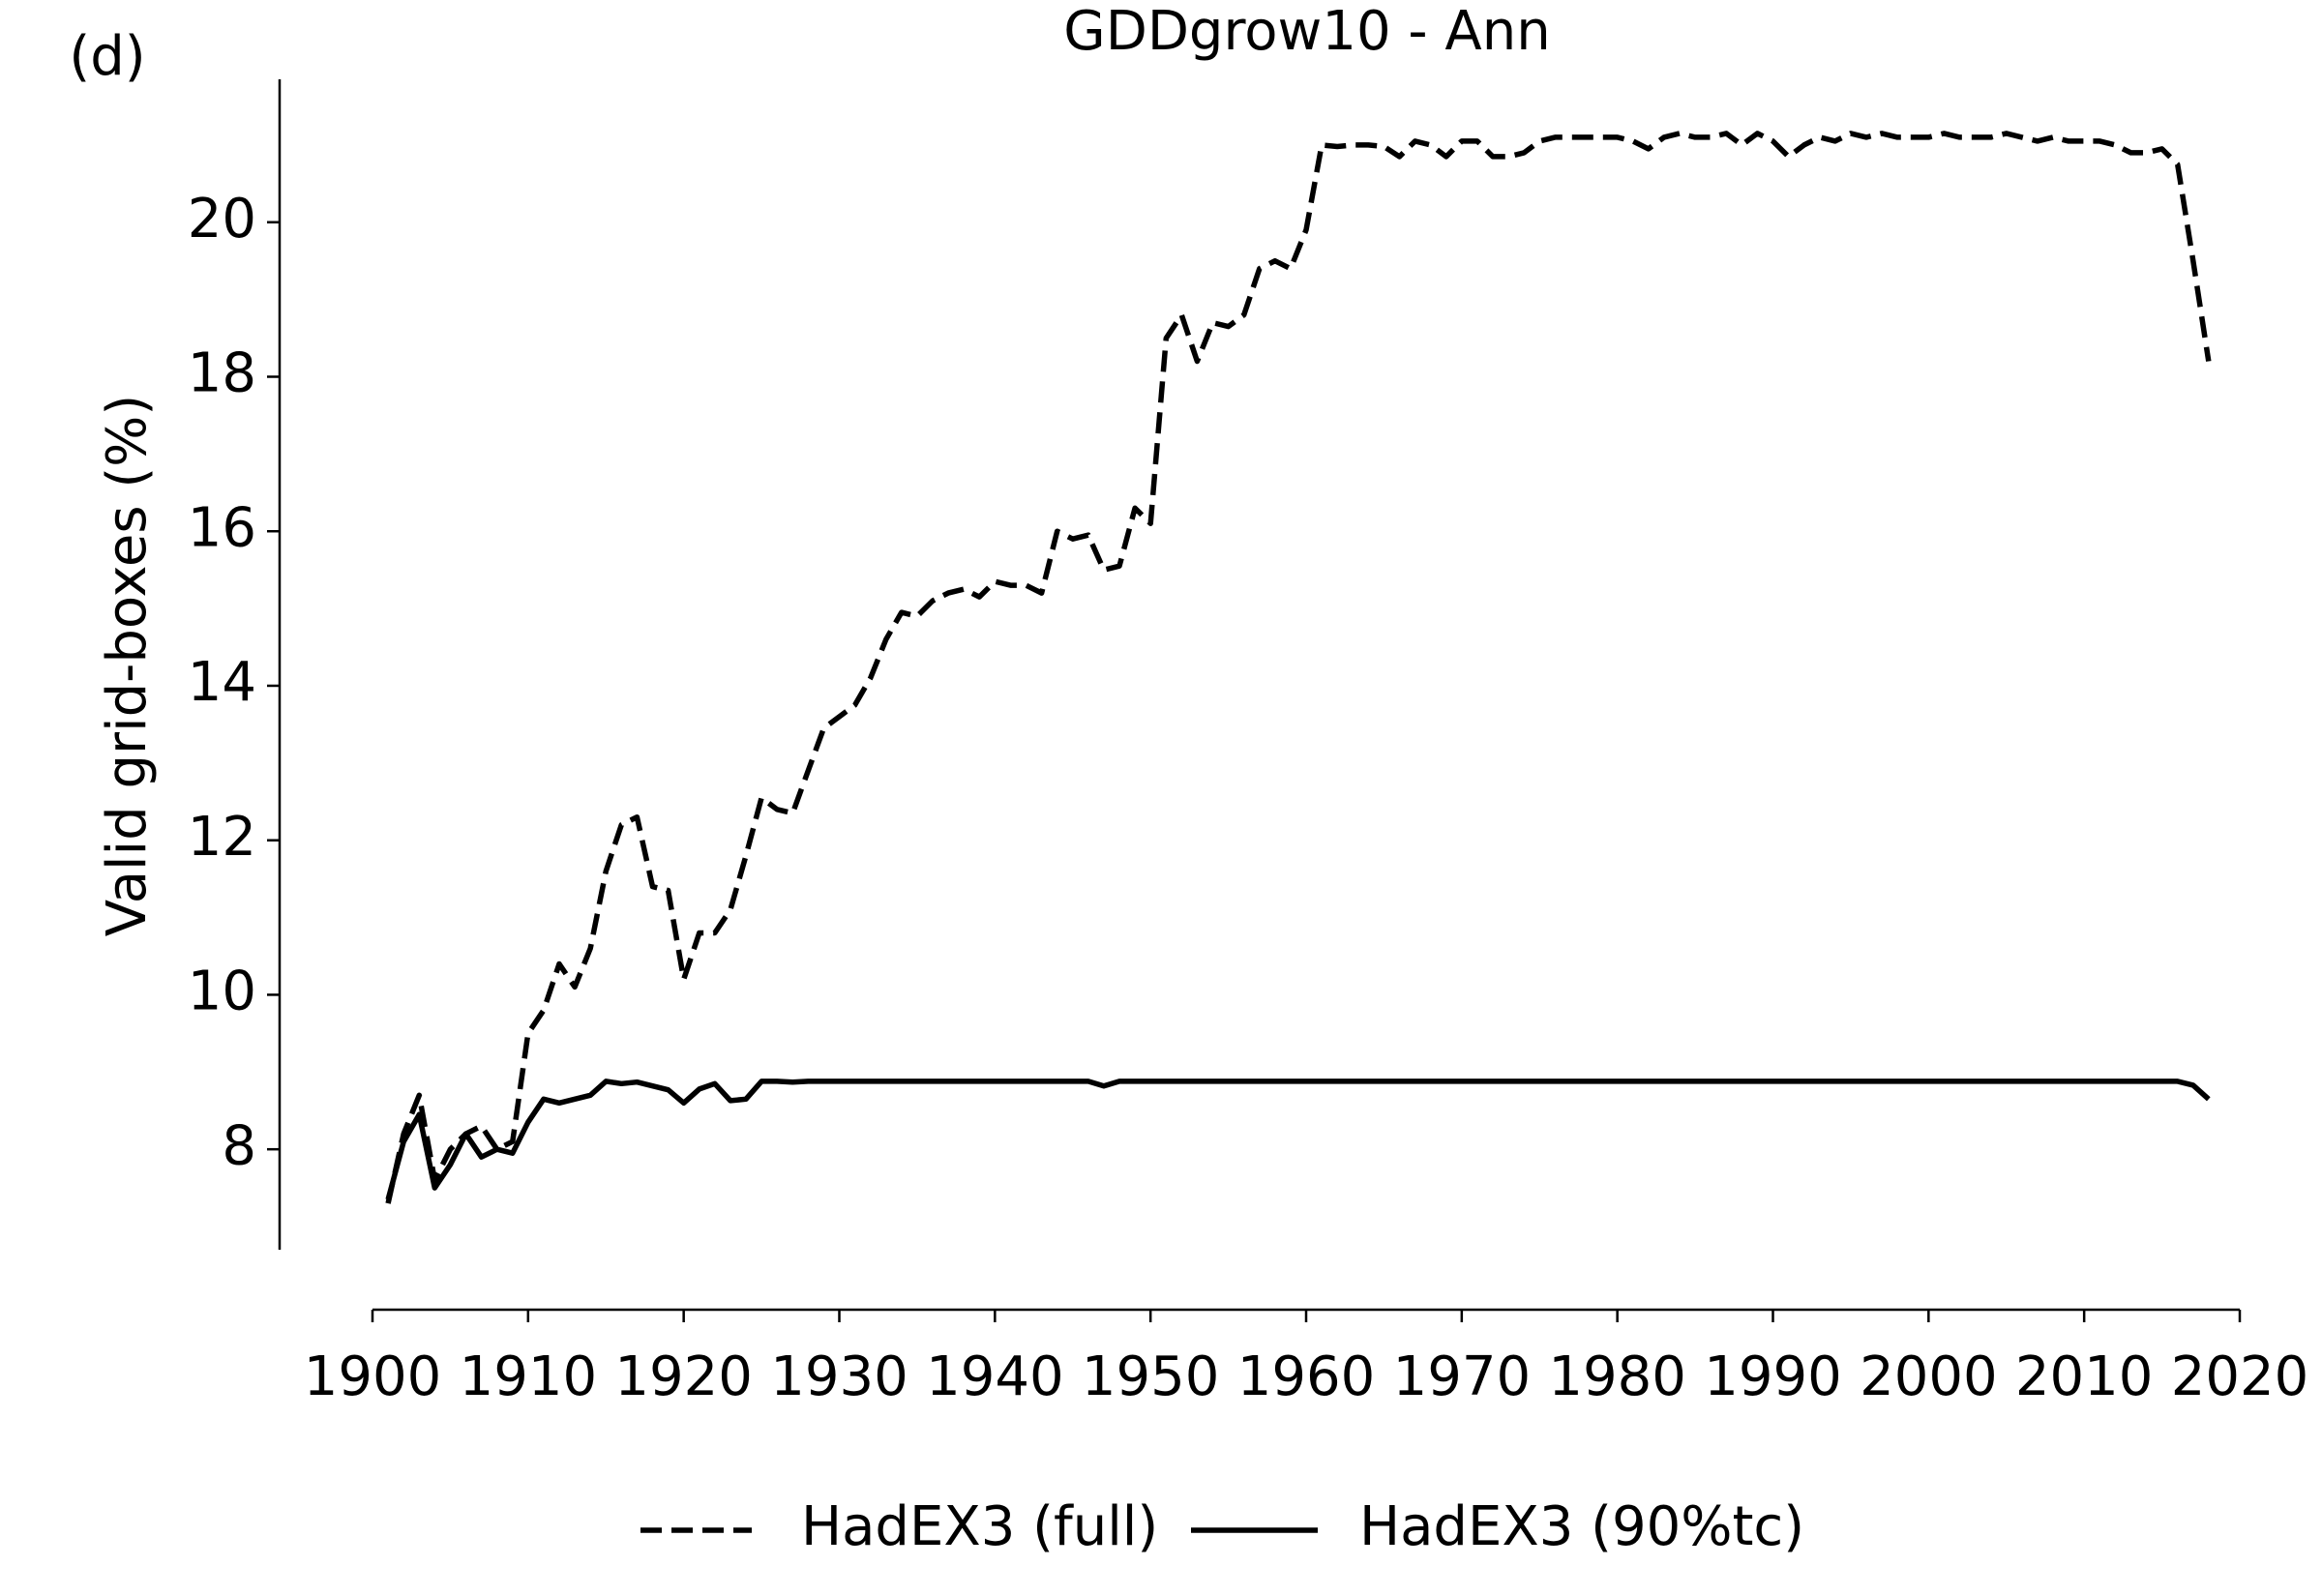 Image resolution: width=2322 pixels, height=1596 pixels. Describe the element at coordinates (239, 1145) in the screenshot. I see `y-tick-label: 8` at that location.